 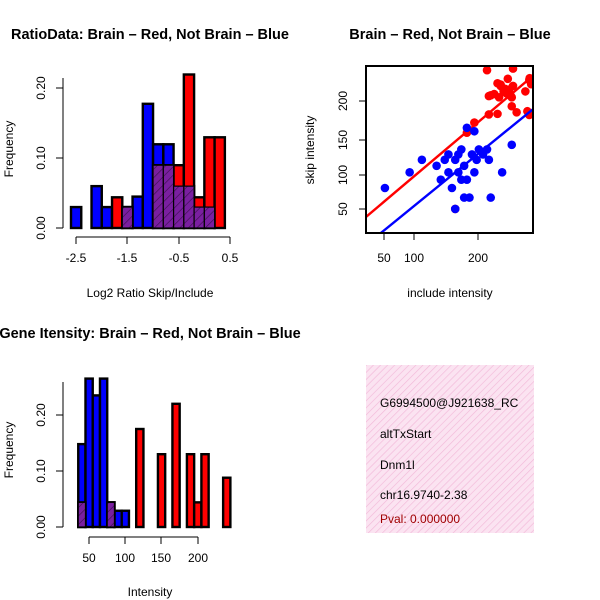 I want to click on scatter-xtick-label: 100, so click(x=414, y=258).